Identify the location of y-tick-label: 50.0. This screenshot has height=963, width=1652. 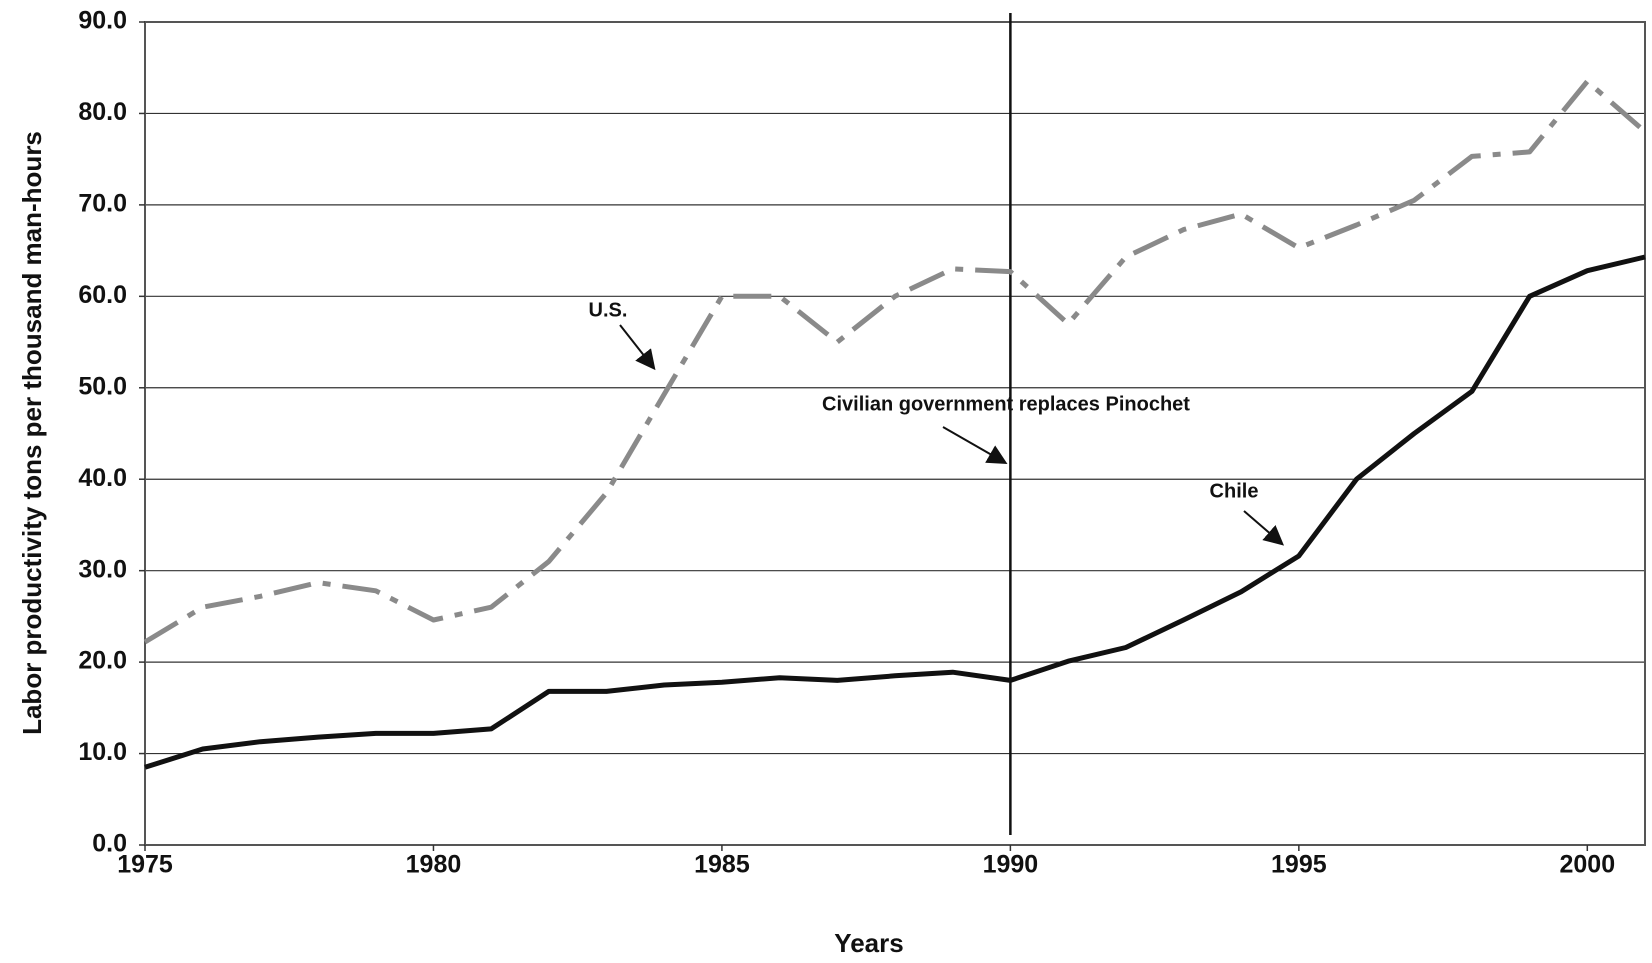
(102, 386).